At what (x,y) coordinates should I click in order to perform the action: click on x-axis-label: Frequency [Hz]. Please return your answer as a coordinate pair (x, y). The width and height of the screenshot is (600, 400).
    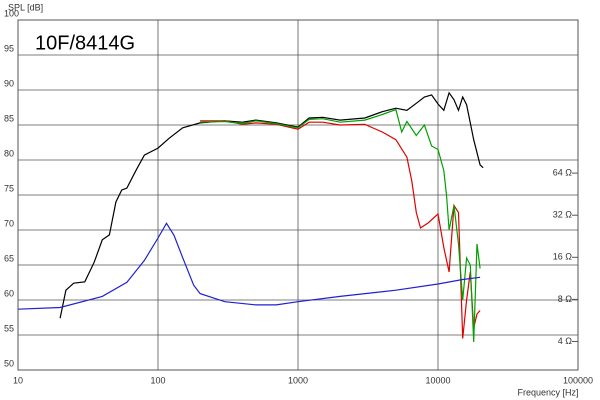
    Looking at the image, I should click on (547, 392).